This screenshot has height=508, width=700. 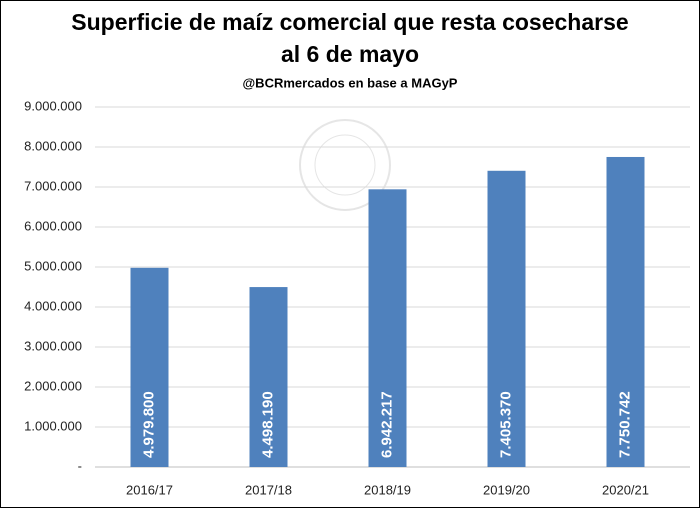 I want to click on y-tick-label: 3.000.000, so click(x=53, y=345).